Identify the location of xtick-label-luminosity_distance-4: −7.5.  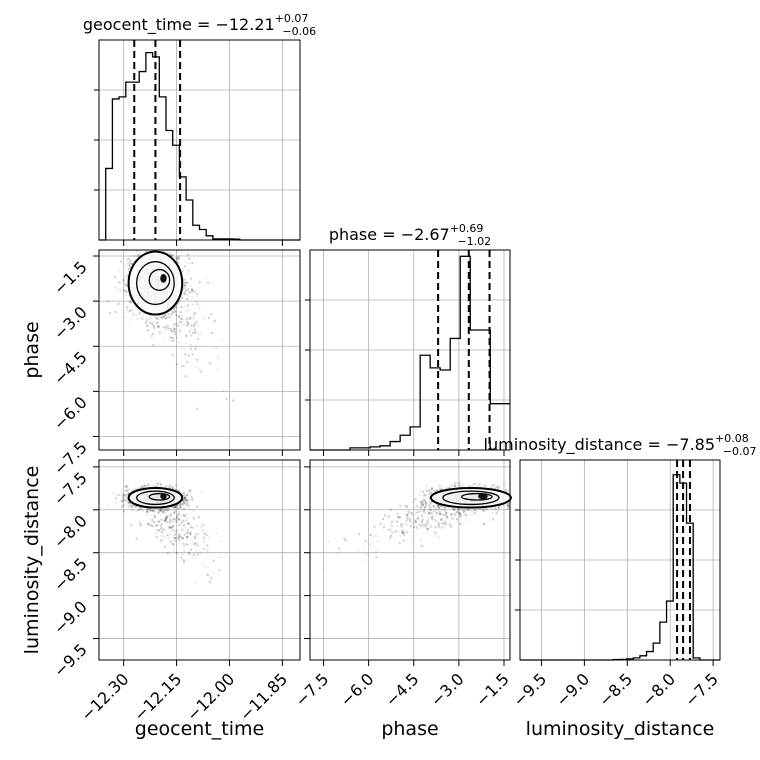
(701, 689).